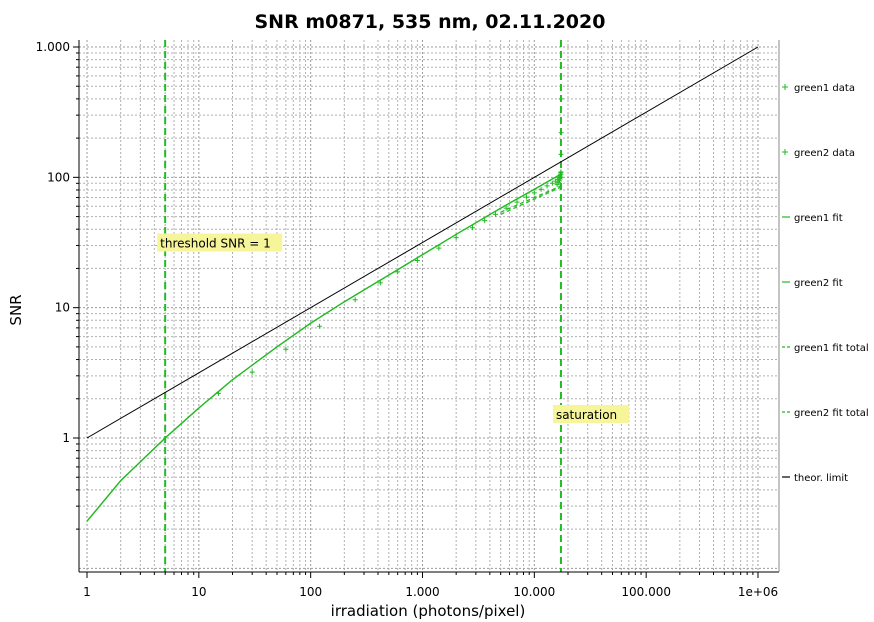  What do you see at coordinates (831, 413) in the screenshot?
I see `legend-label: green2 fit total` at bounding box center [831, 413].